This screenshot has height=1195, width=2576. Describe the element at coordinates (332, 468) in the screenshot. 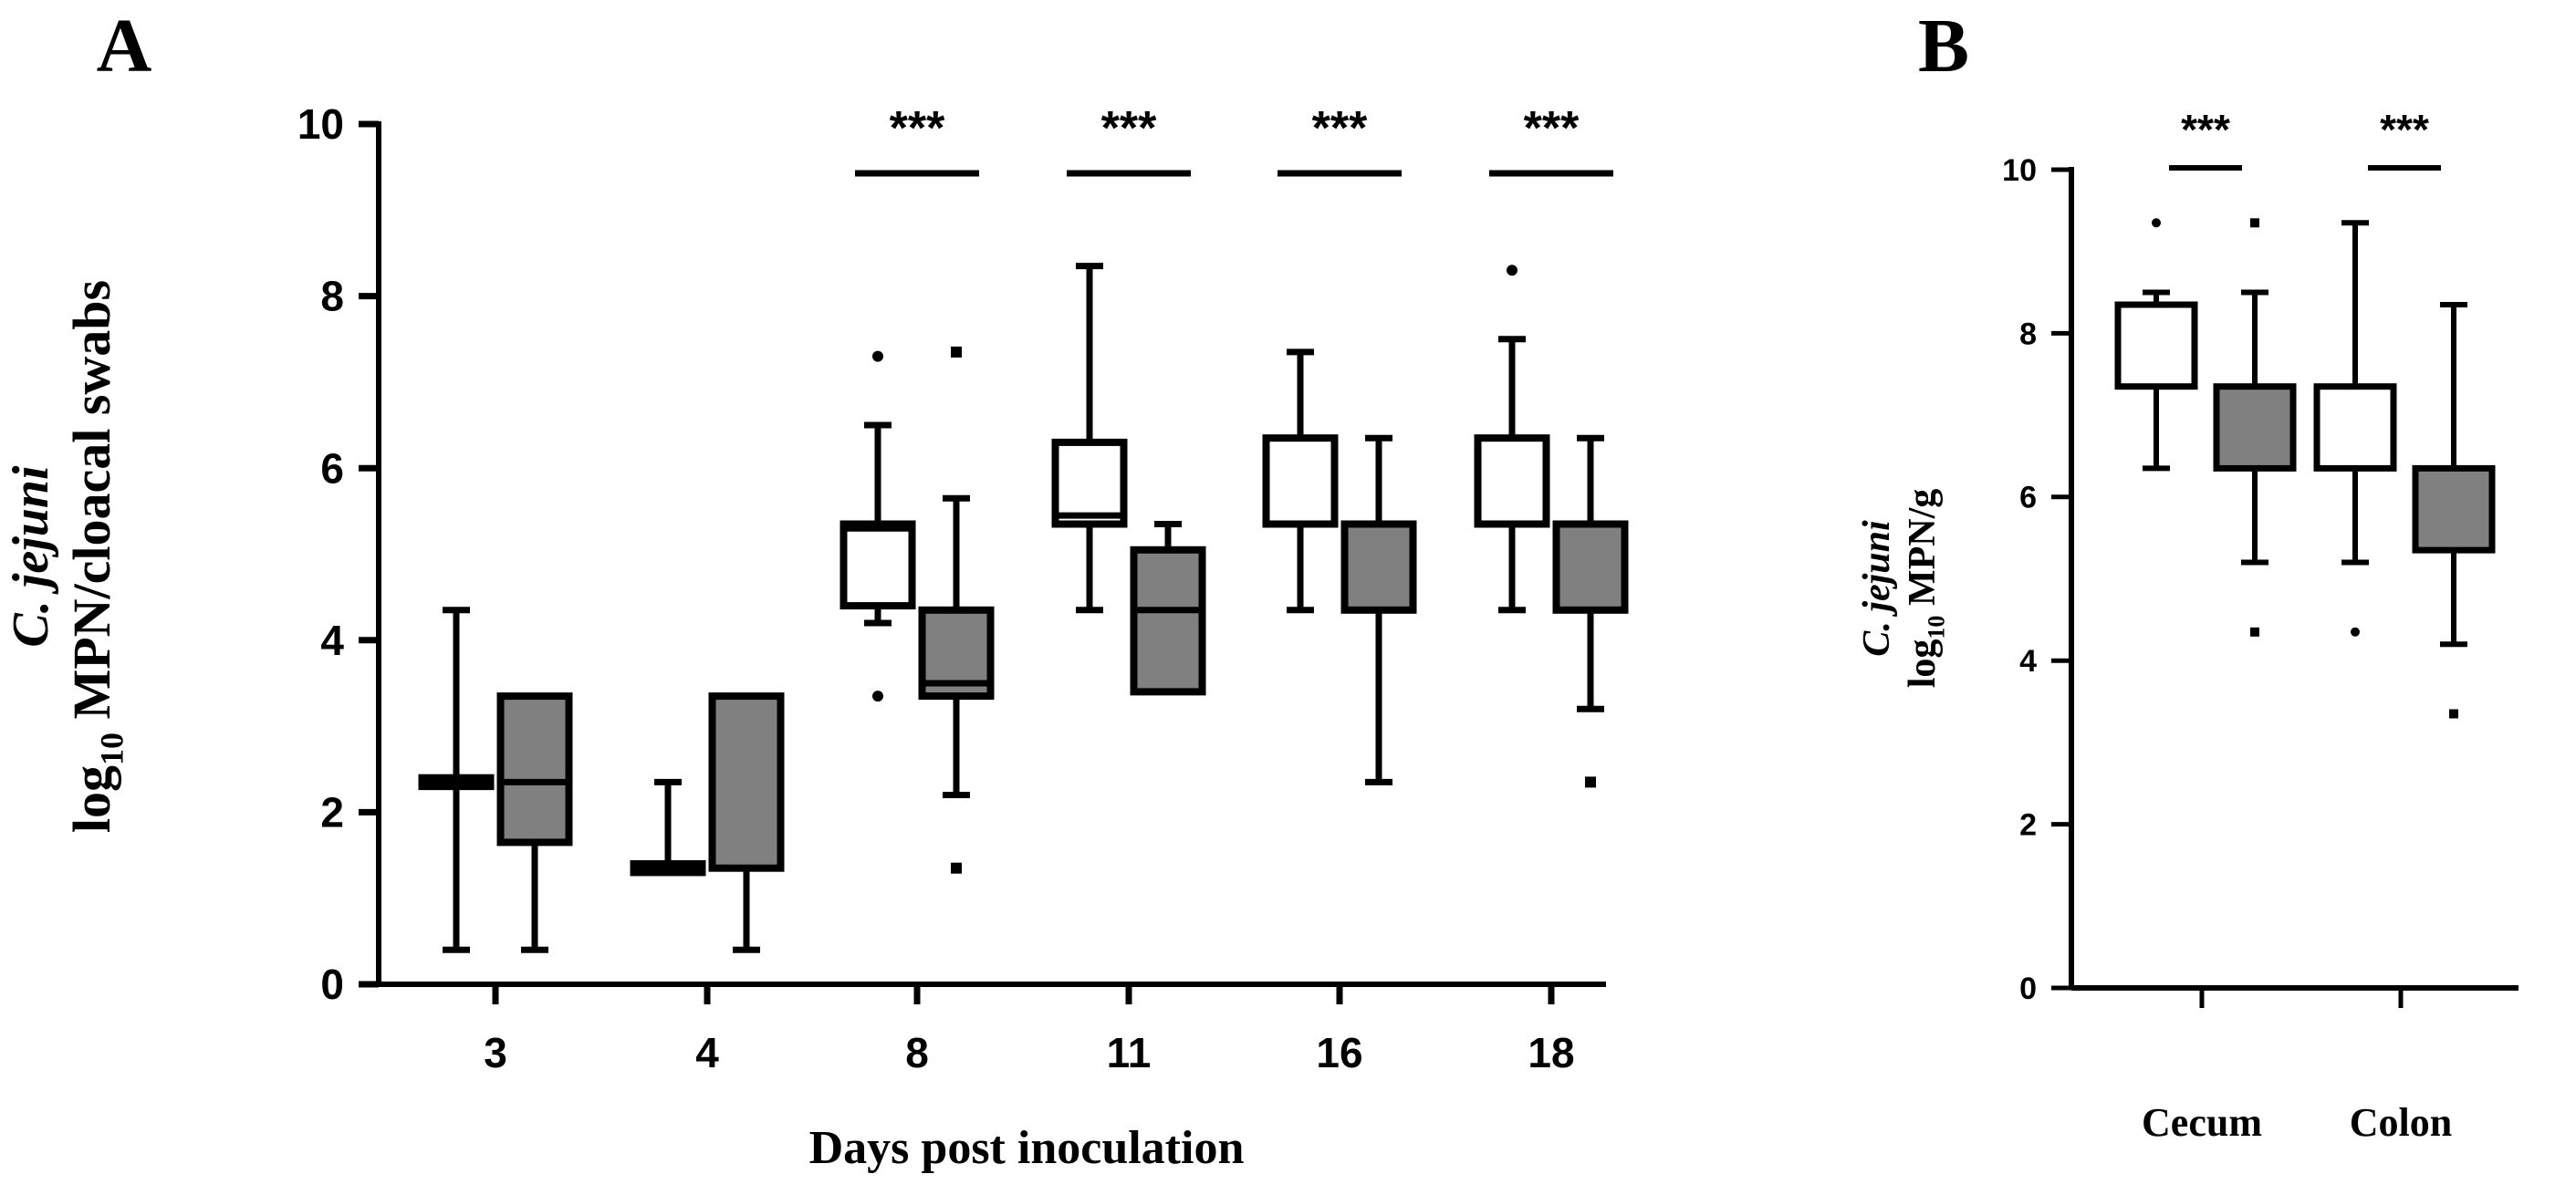

I see `panel-a-ytick-label: 6` at that location.